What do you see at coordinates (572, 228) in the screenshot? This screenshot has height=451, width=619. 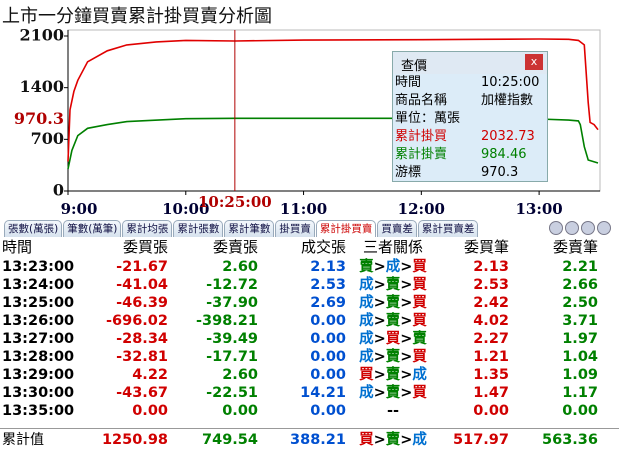 I see `nav-prev` at bounding box center [572, 228].